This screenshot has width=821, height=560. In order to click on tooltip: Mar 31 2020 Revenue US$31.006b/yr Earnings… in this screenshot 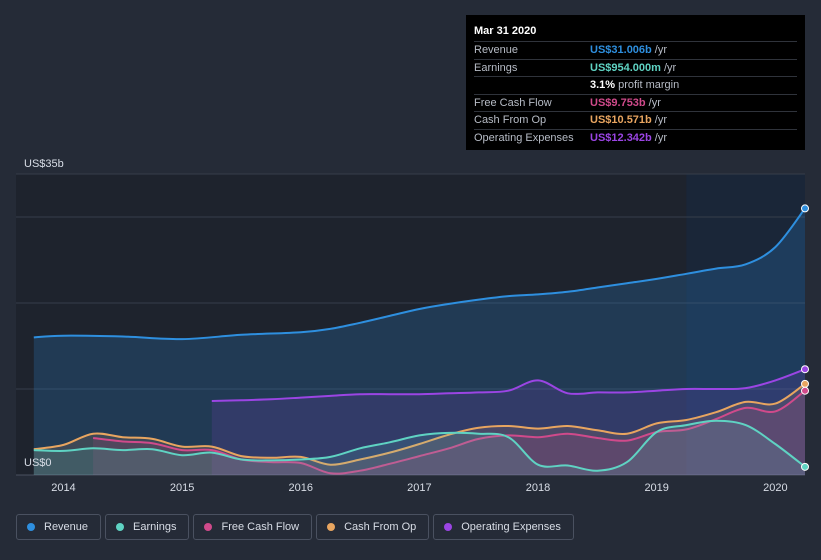, I will do `click(635, 82)`.